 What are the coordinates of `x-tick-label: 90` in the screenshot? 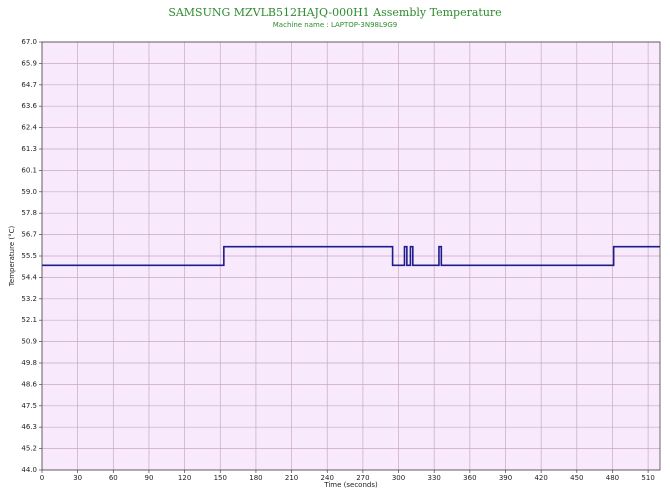 It's located at (149, 478).